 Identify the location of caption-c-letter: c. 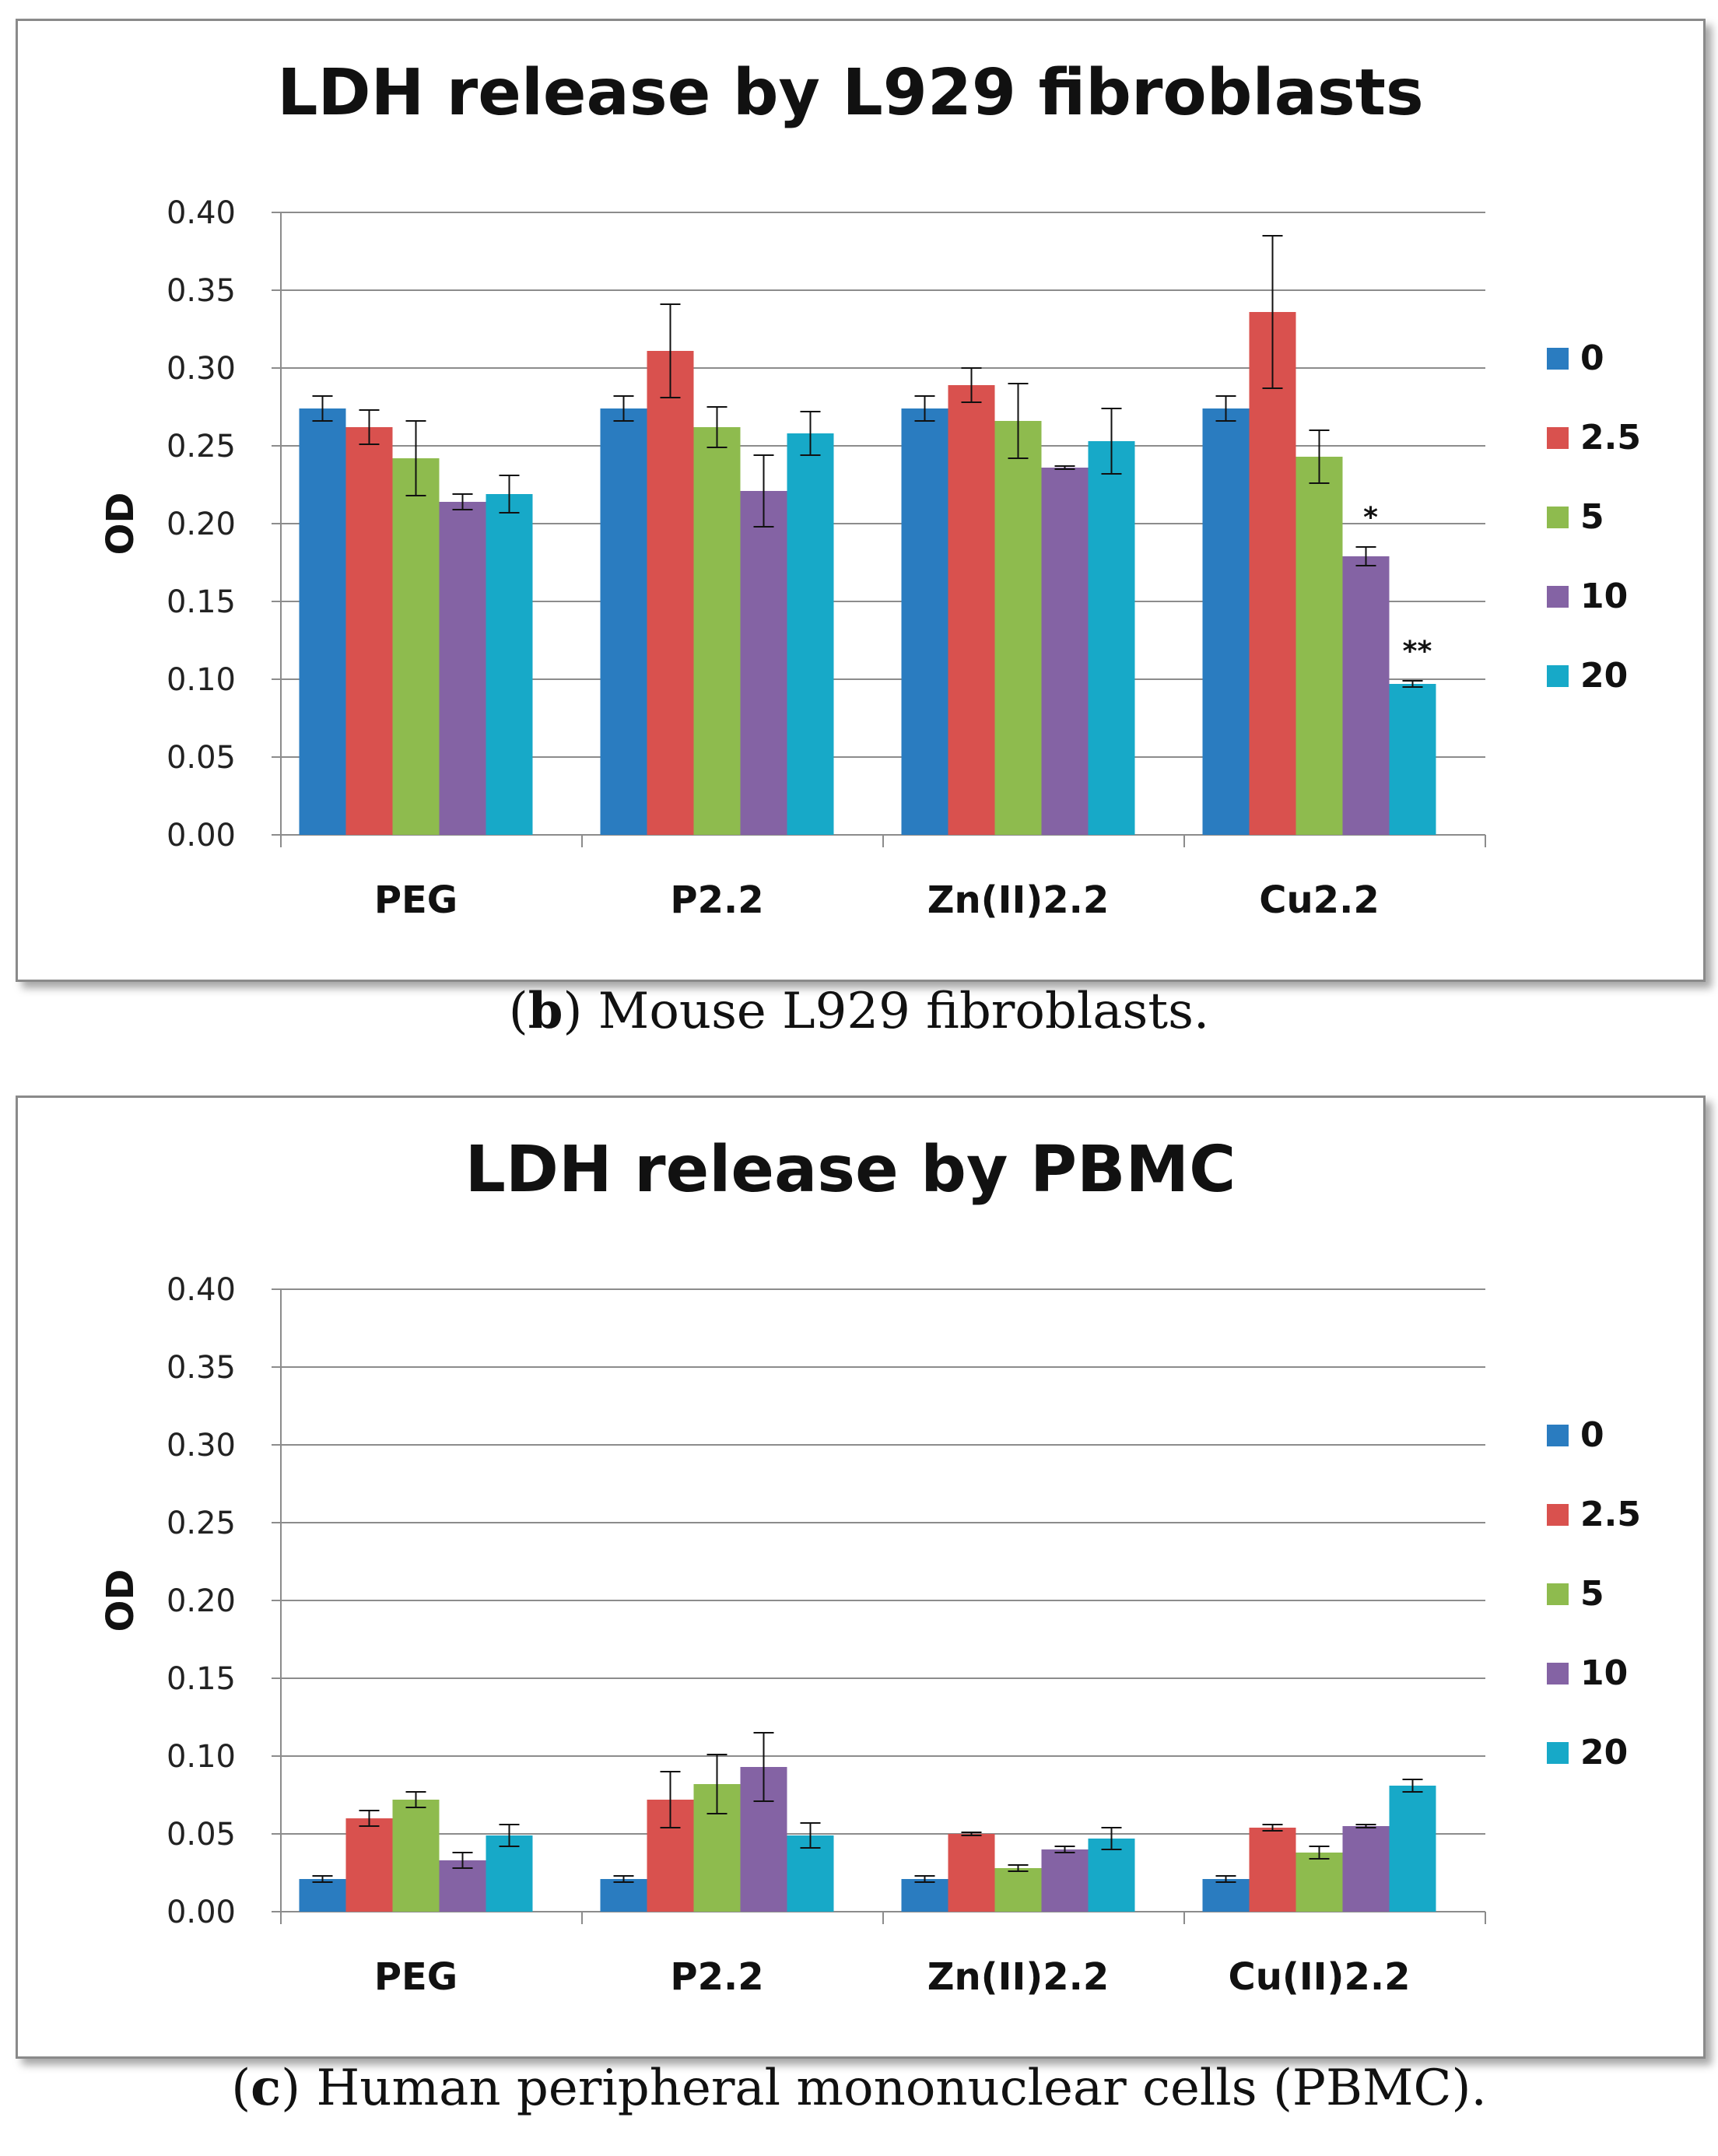
(266, 2088).